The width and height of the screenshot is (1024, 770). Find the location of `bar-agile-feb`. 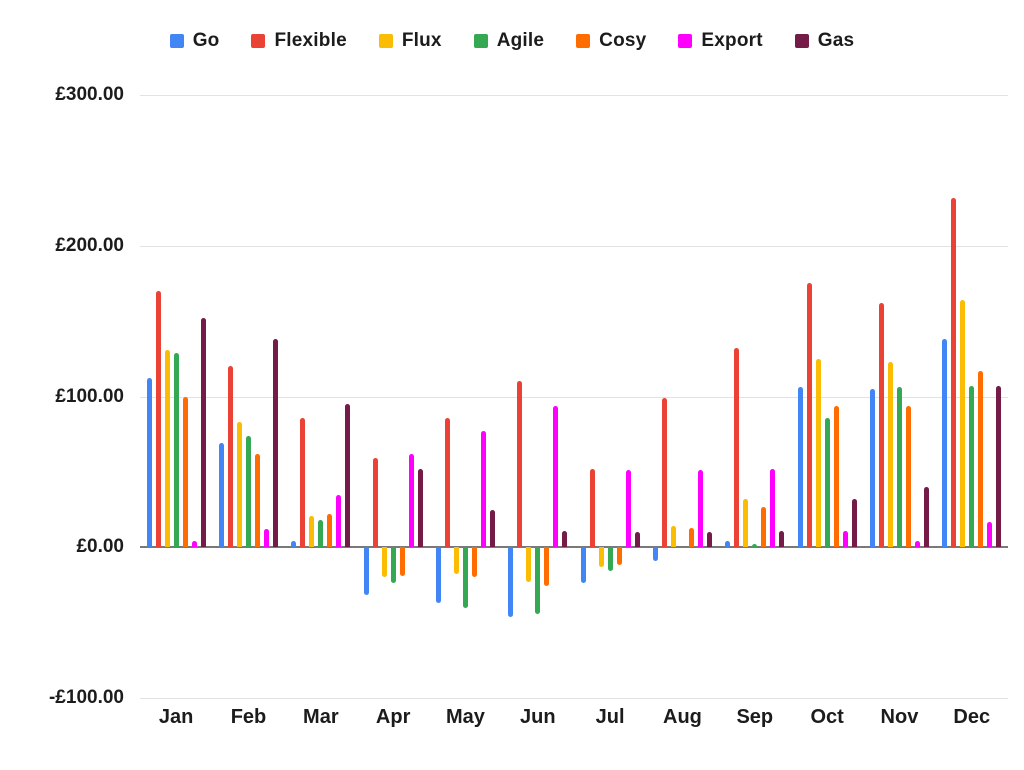

bar-agile-feb is located at coordinates (248, 491).